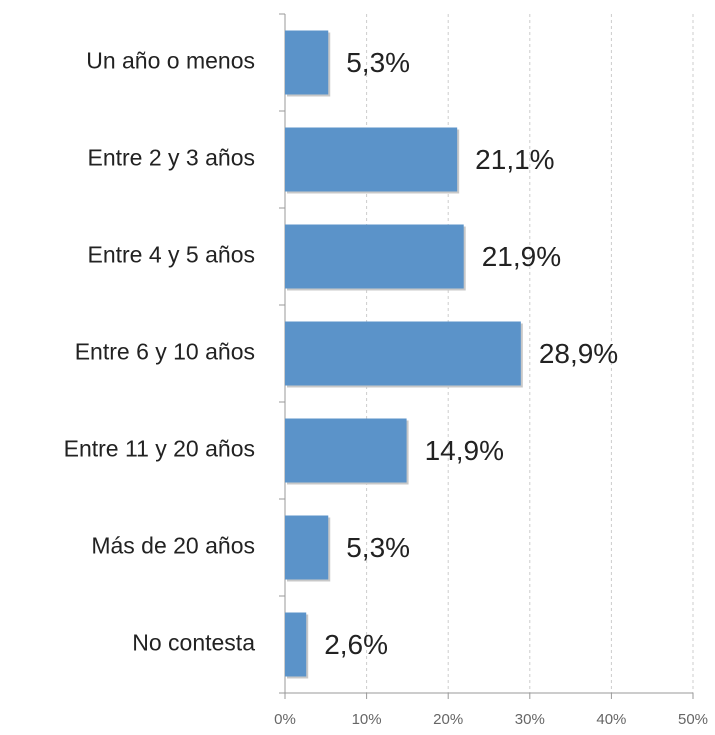  Describe the element at coordinates (514, 159) in the screenshot. I see `value-label: 21,1%` at that location.